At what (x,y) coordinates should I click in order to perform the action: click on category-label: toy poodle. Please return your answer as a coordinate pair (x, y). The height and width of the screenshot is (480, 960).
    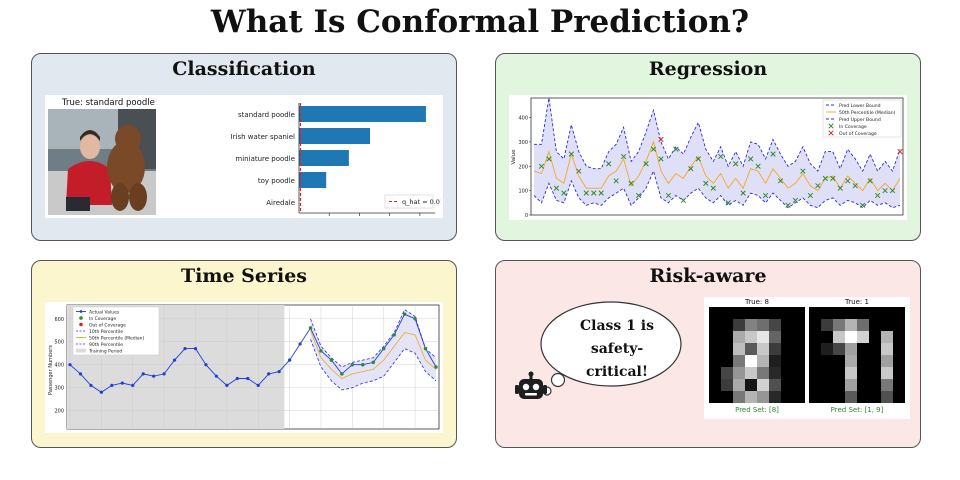
    Looking at the image, I should click on (276, 181).